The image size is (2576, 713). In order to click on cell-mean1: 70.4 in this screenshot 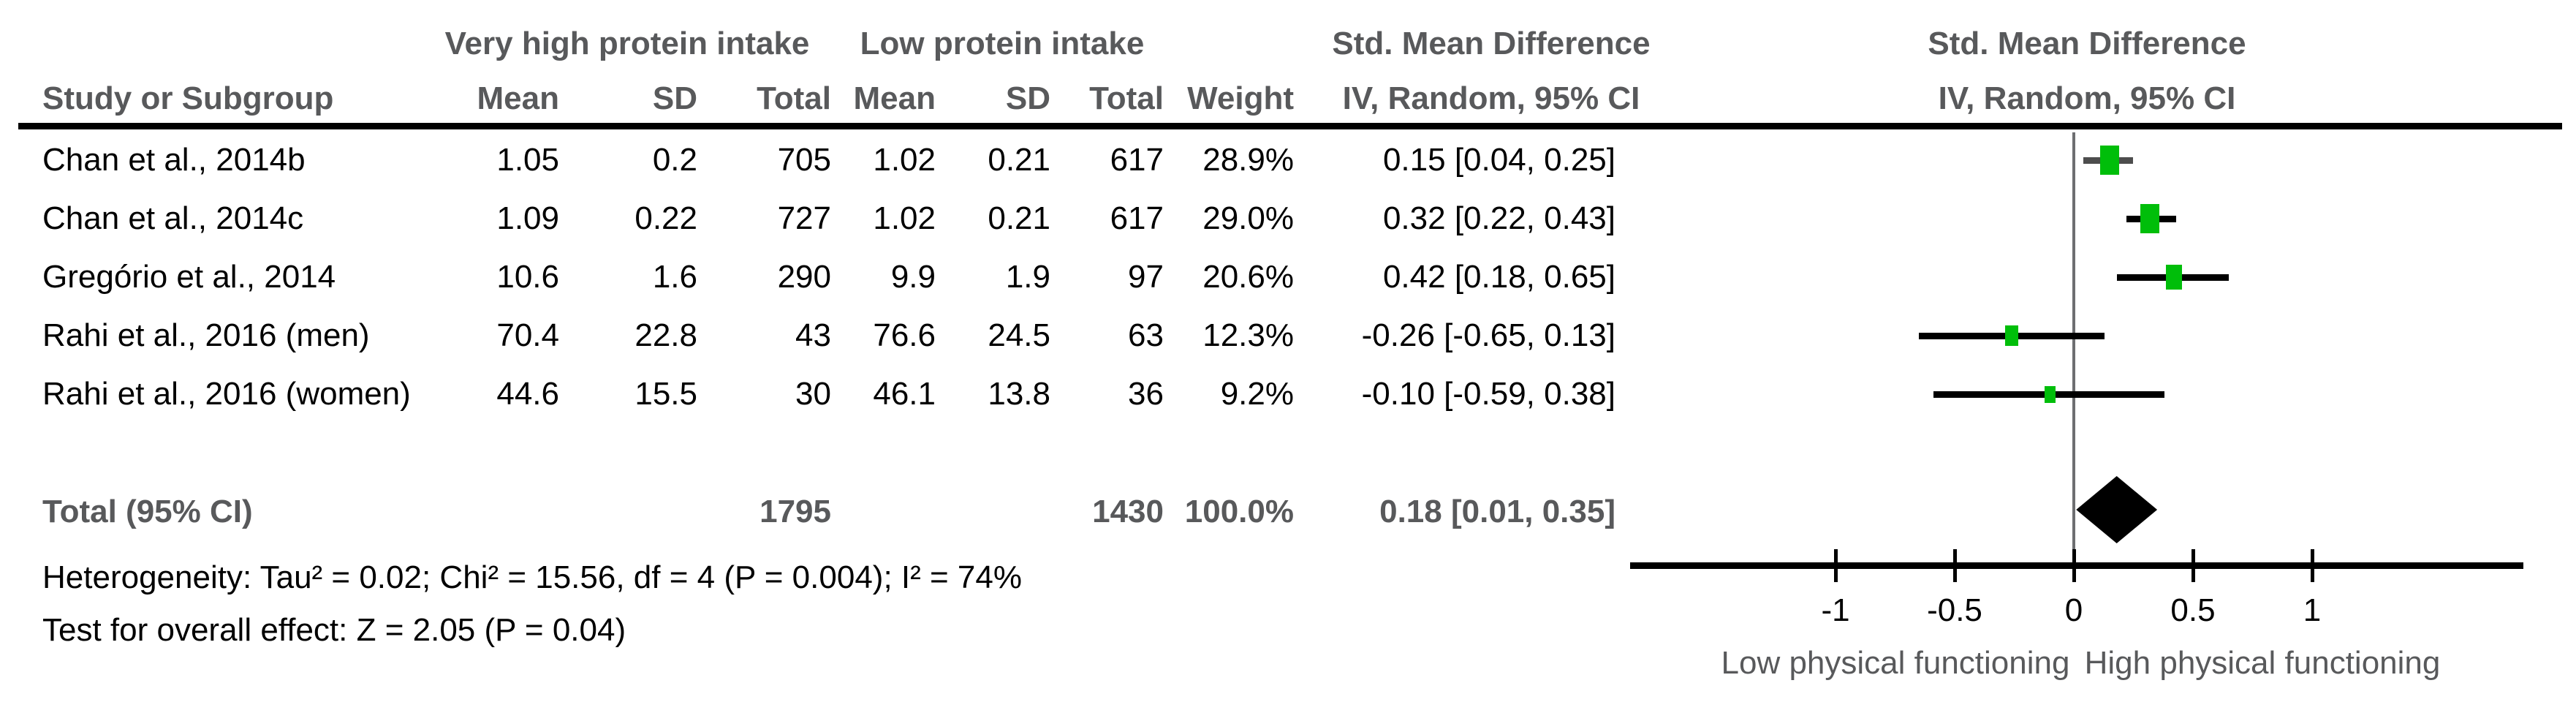, I will do `click(527, 335)`.